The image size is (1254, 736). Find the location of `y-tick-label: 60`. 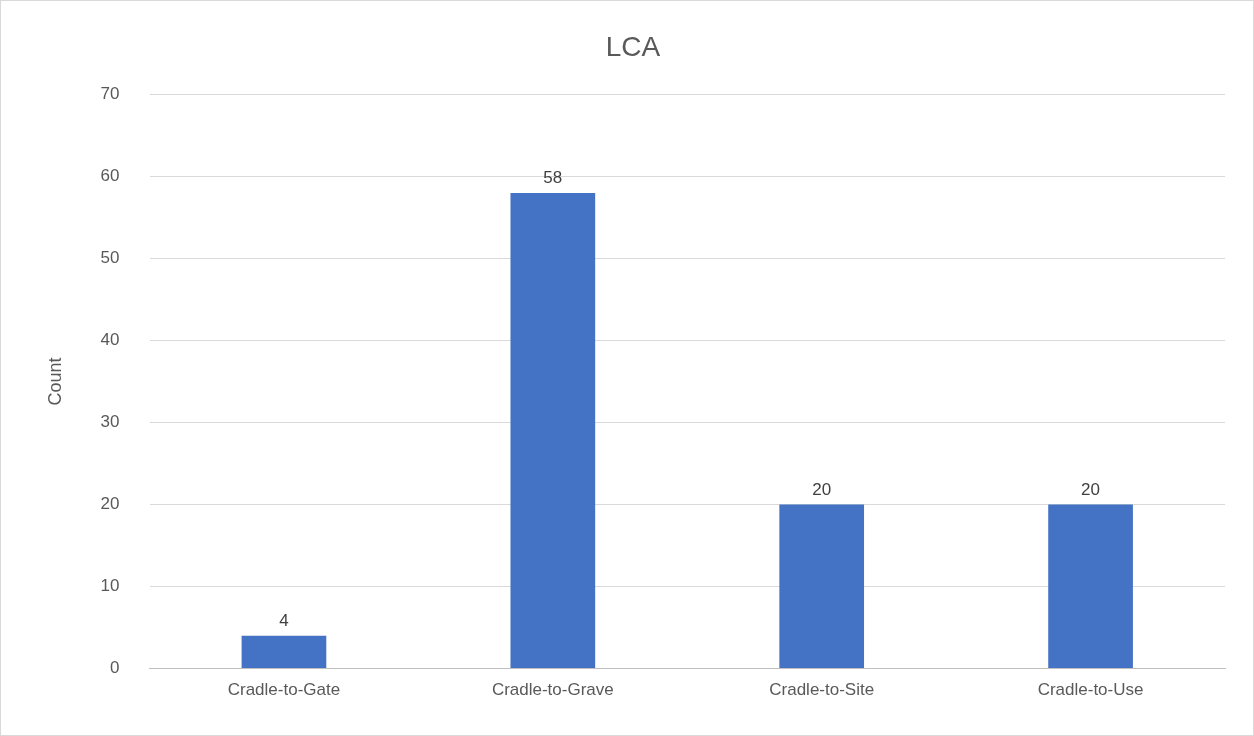

y-tick-label: 60 is located at coordinates (110, 176).